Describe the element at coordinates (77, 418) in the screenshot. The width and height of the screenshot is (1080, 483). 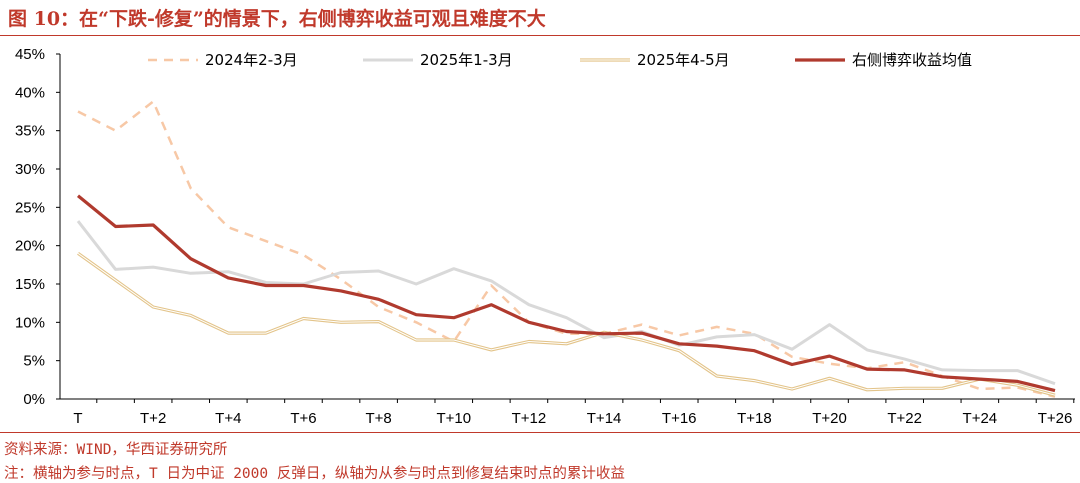
I see `x-tick-label: T` at that location.